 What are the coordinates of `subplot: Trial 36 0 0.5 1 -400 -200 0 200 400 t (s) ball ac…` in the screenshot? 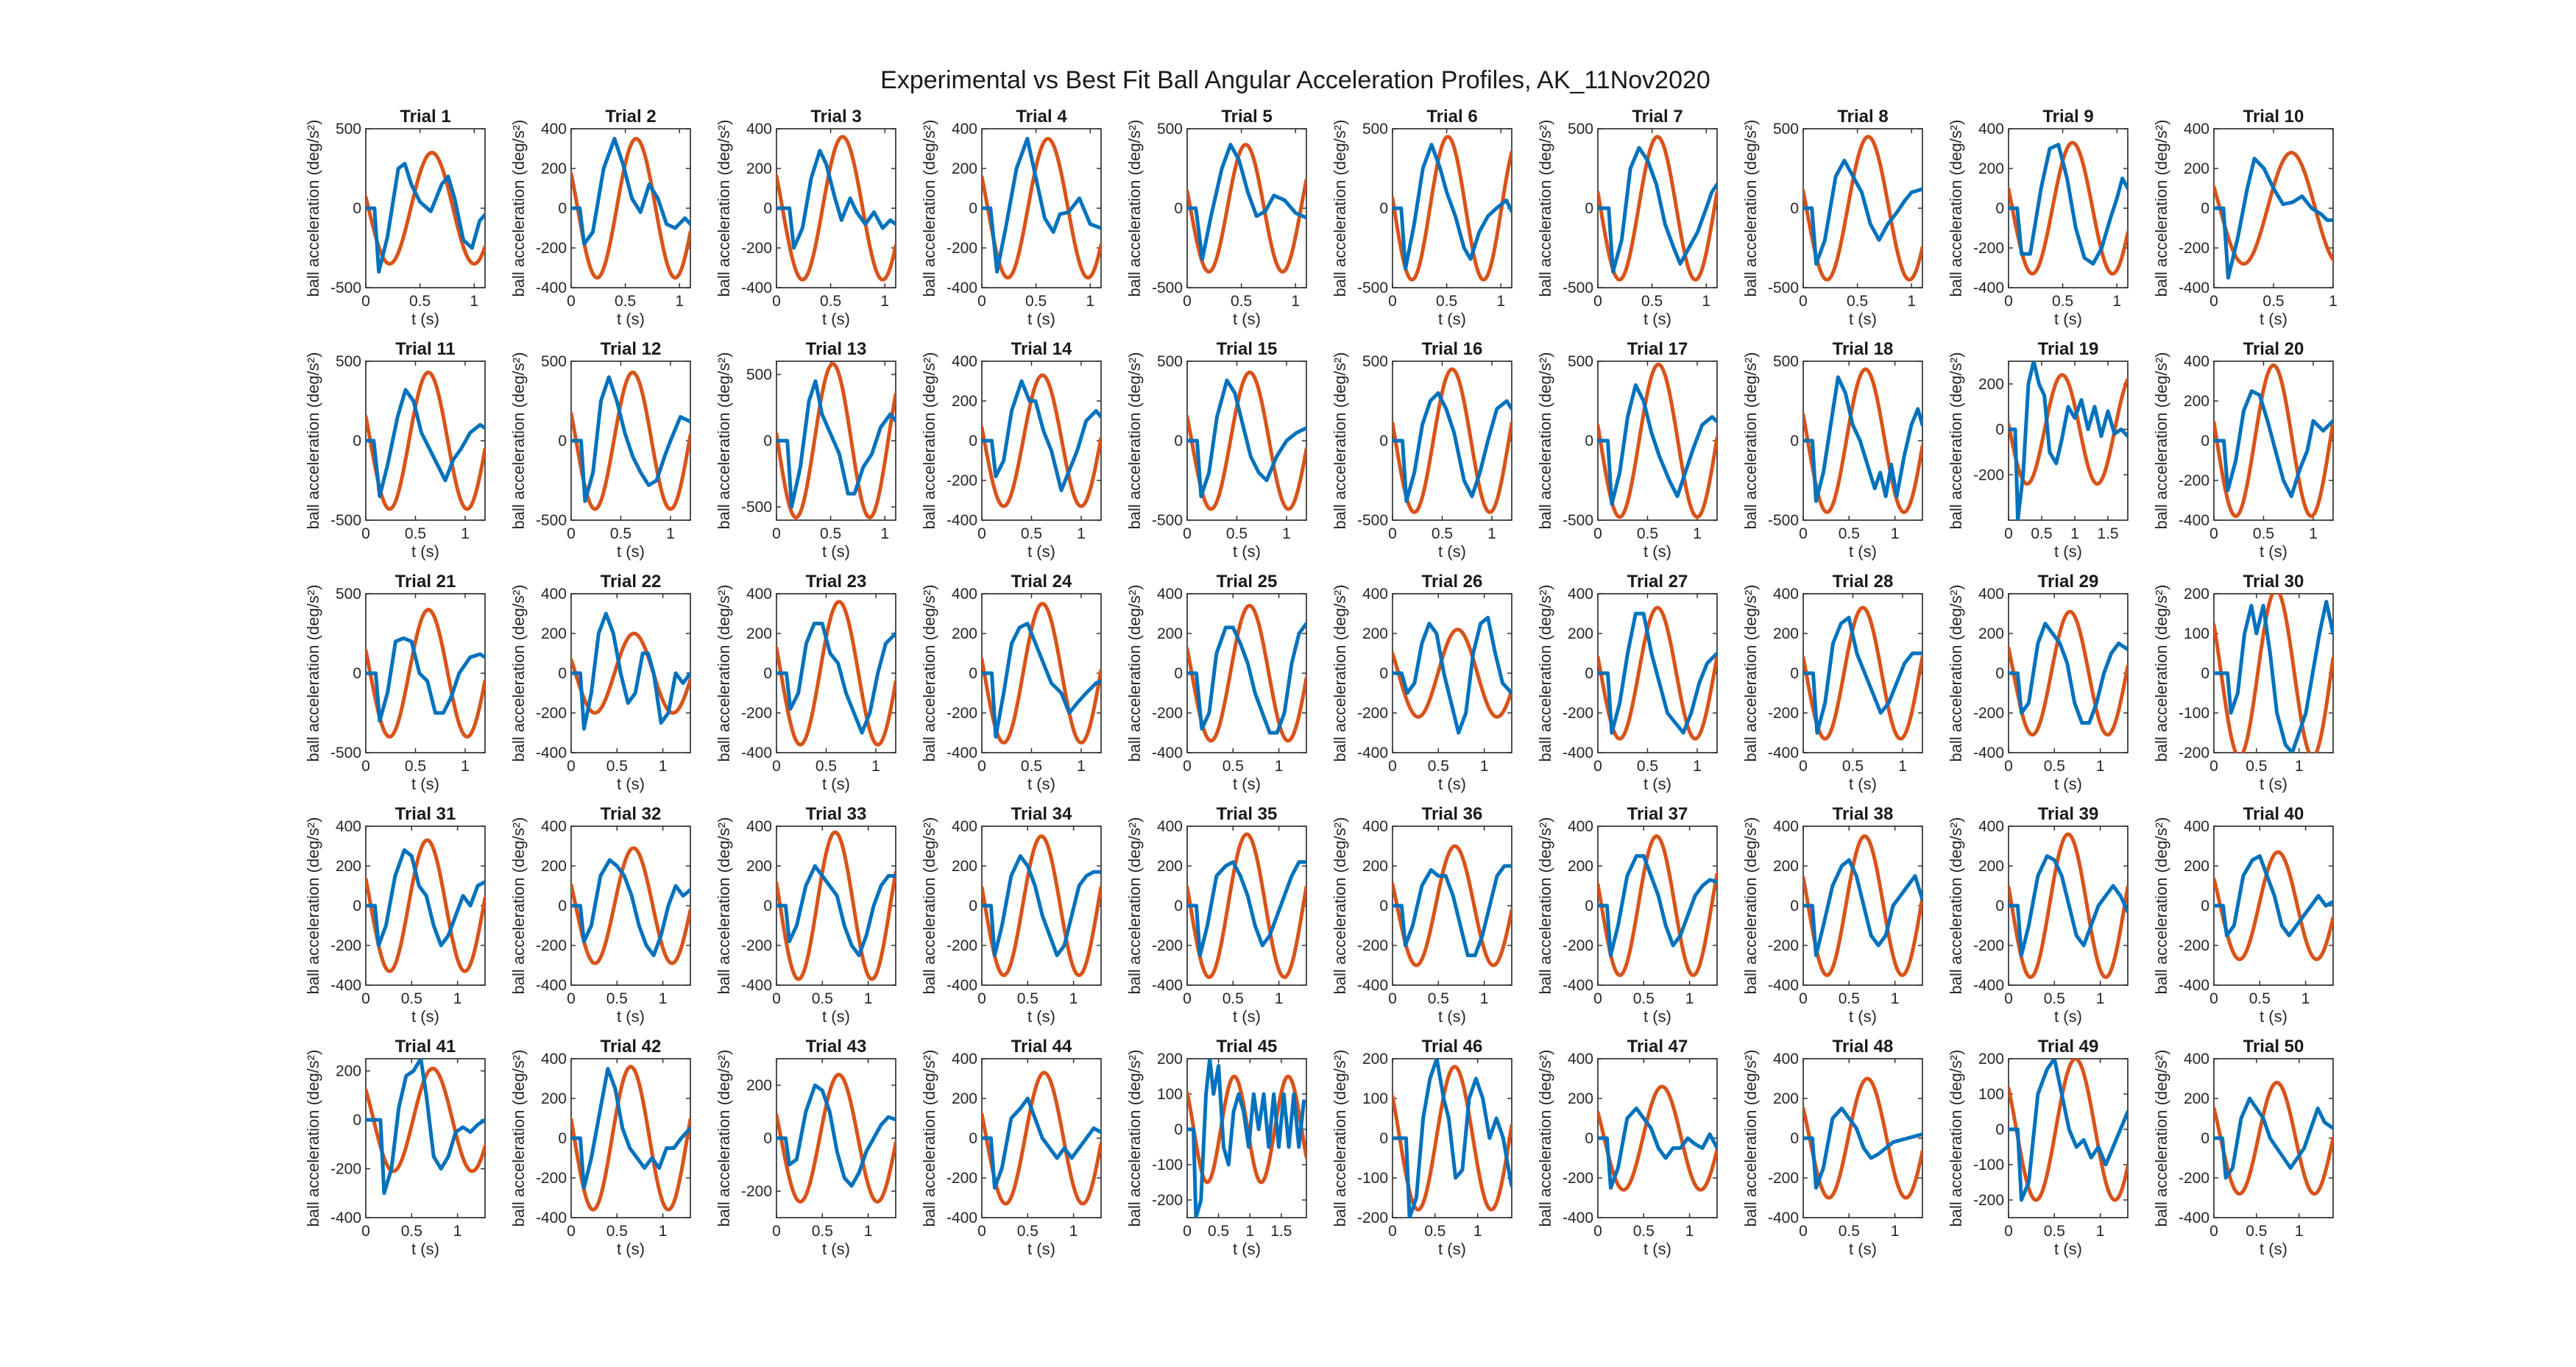 It's located at (1421, 915).